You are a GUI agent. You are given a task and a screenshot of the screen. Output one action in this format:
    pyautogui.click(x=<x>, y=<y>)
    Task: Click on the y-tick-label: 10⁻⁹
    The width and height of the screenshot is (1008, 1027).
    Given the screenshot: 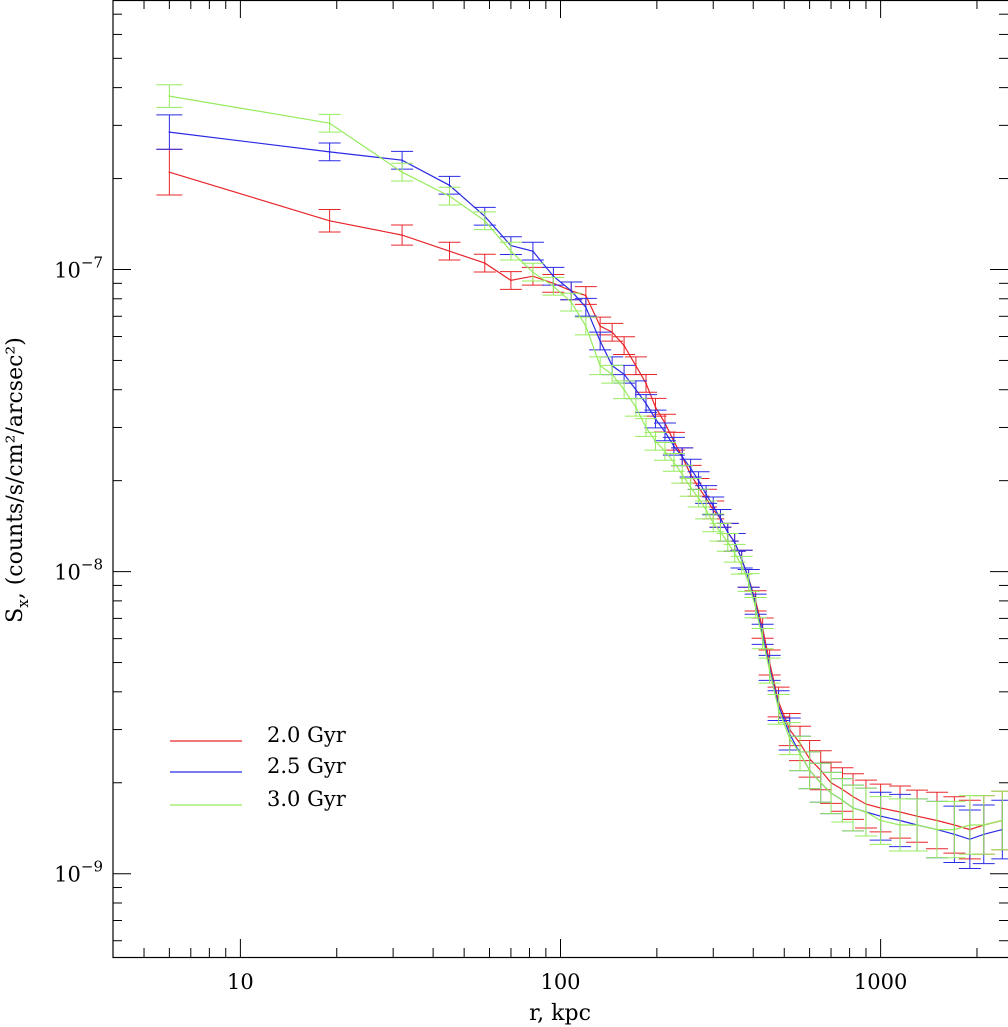 What is the action you would take?
    pyautogui.click(x=78, y=872)
    